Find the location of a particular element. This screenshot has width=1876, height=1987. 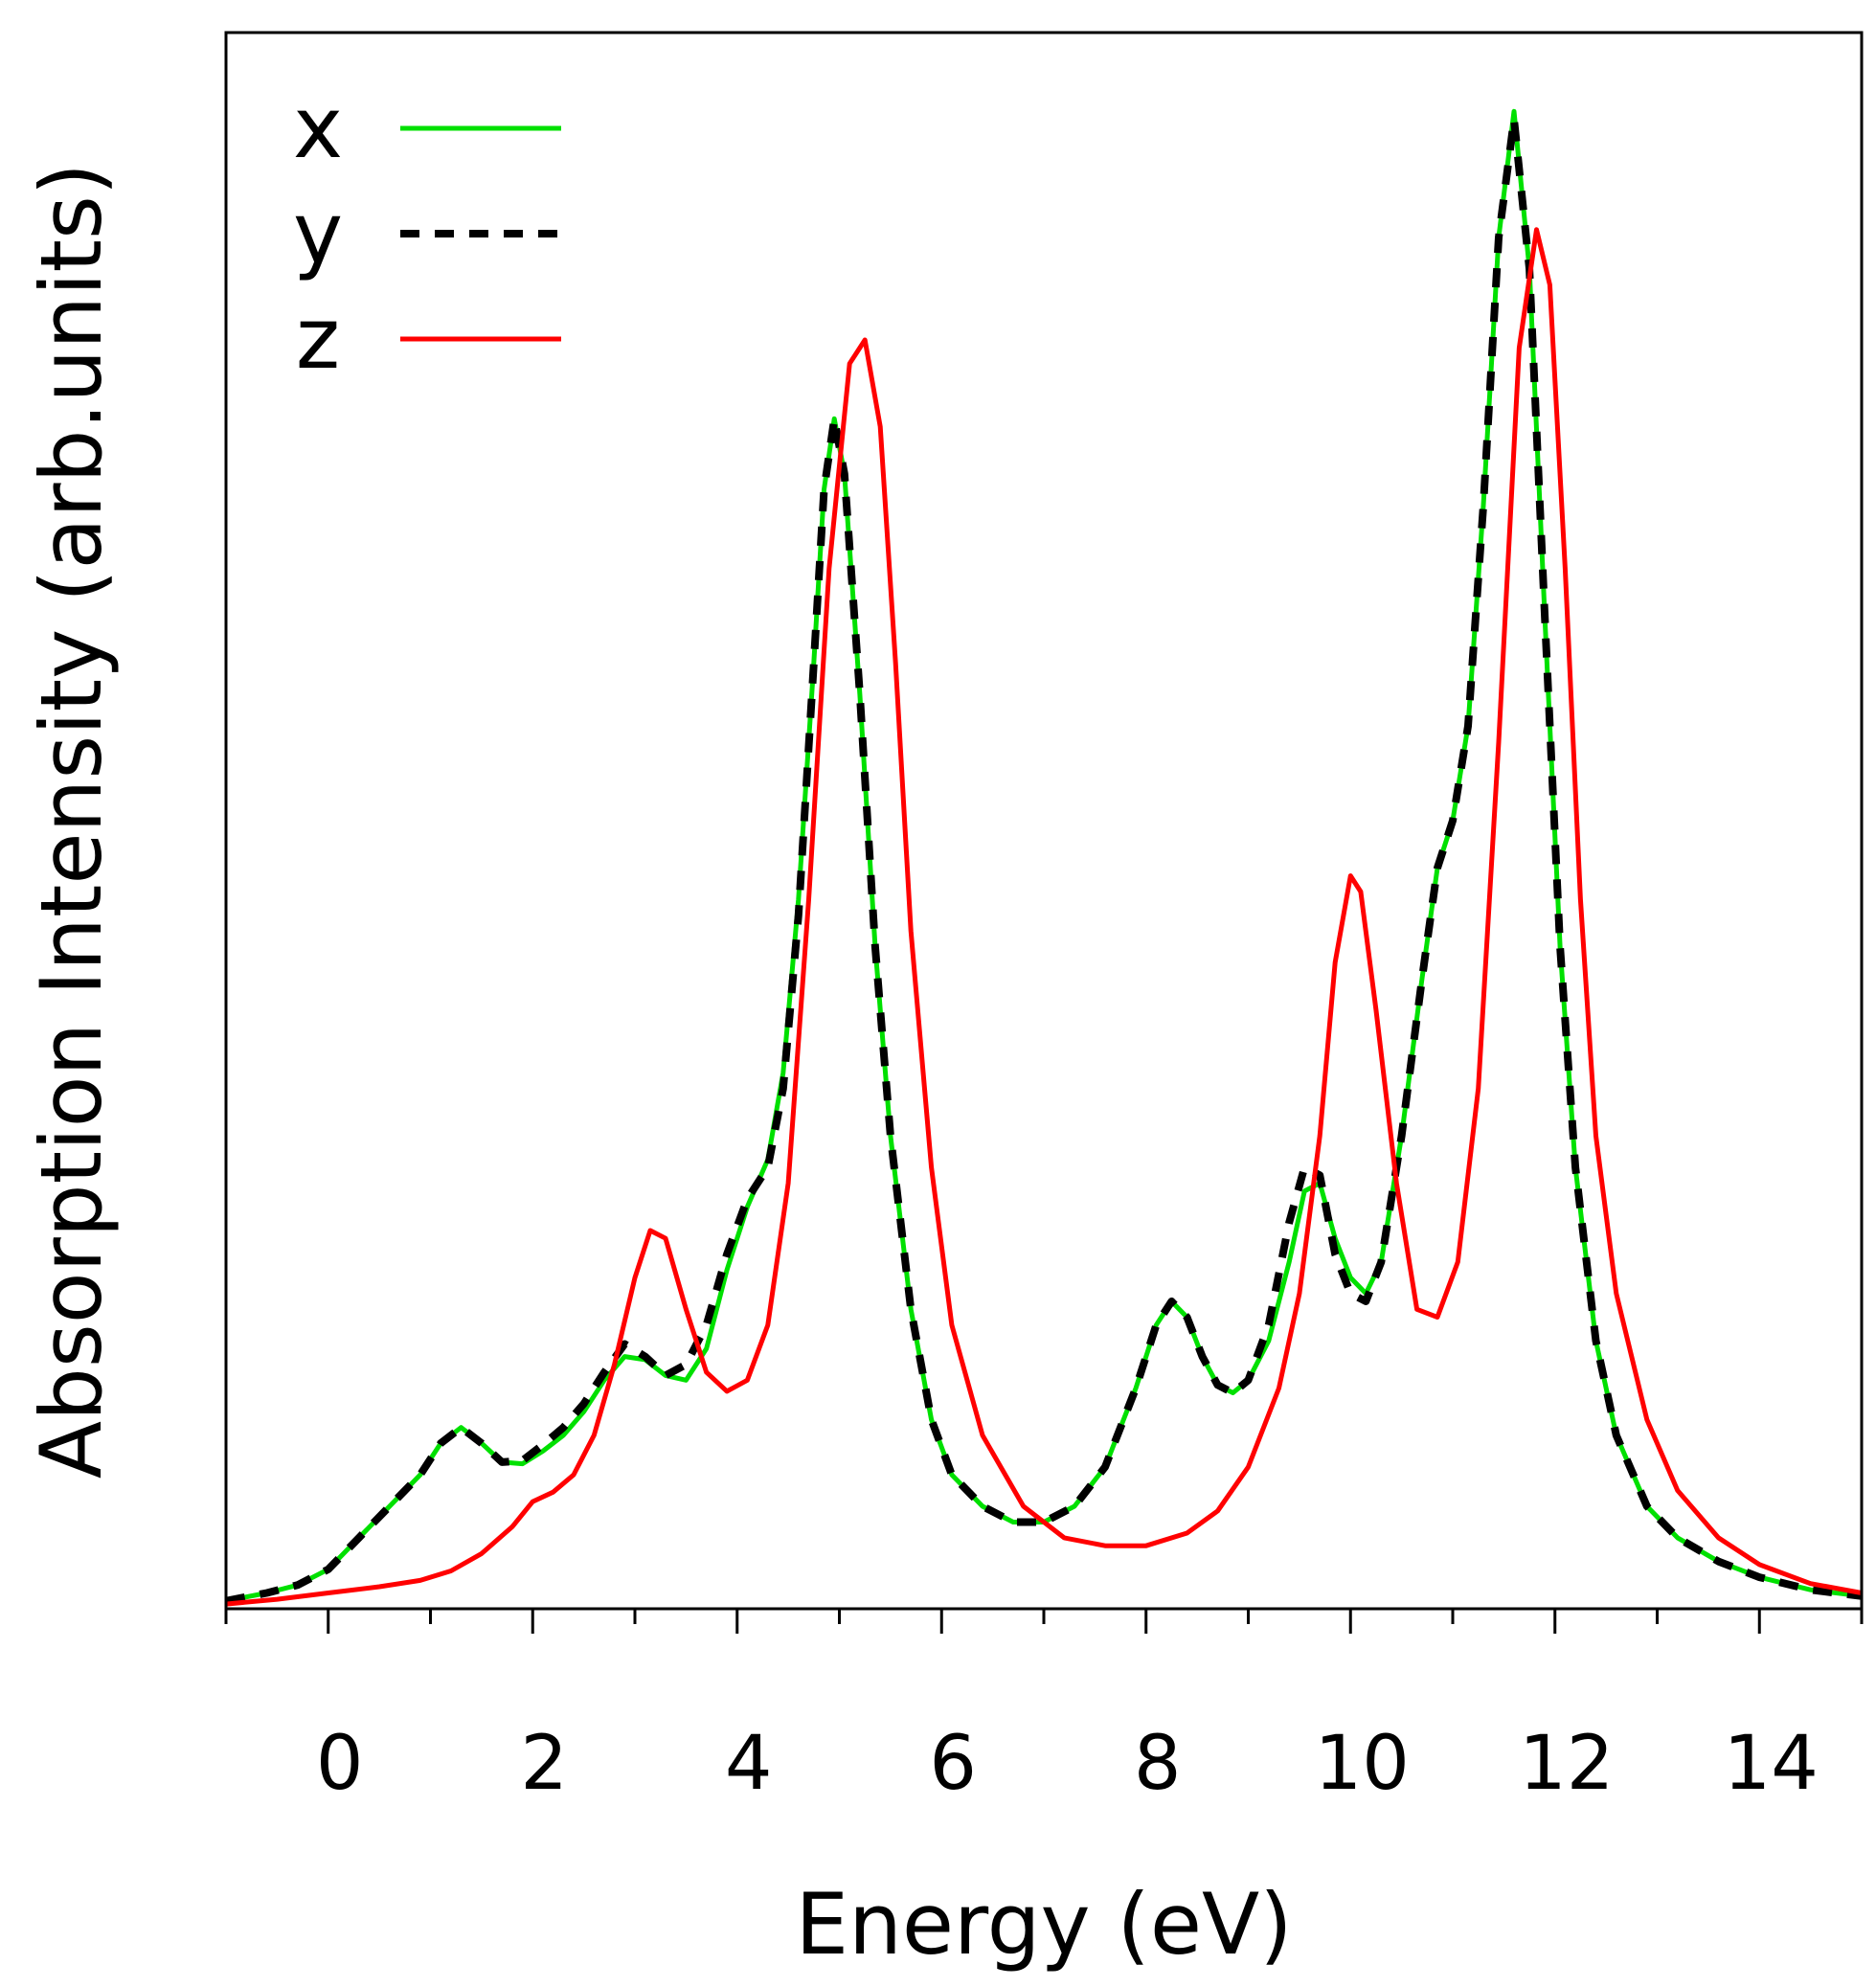

x-tick-label: 2 is located at coordinates (544, 1764).